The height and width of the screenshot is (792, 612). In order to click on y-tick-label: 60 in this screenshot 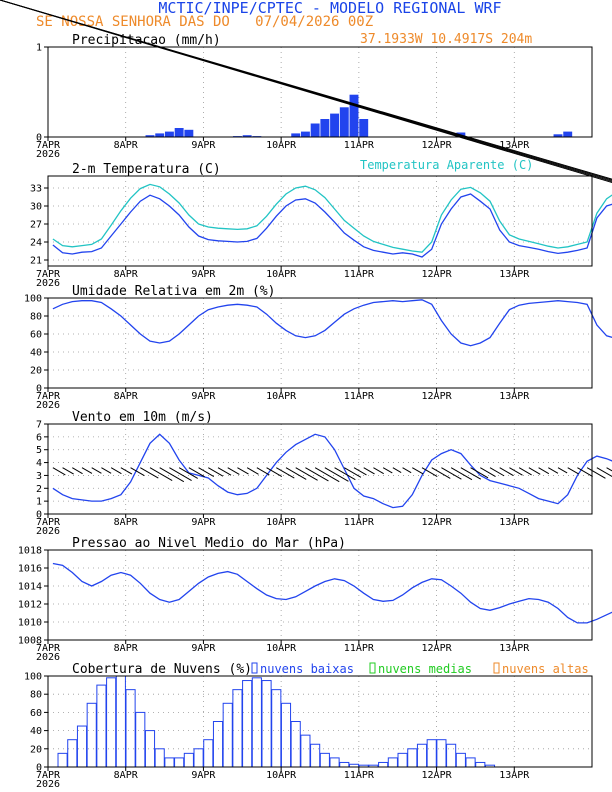, I will do `click(36, 335)`.